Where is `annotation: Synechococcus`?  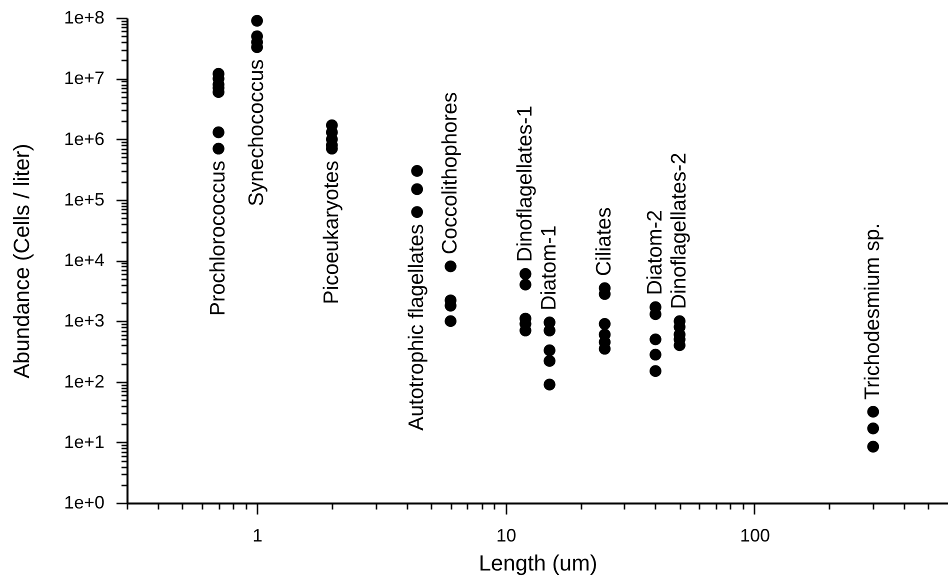
annotation: Synechococcus is located at coordinates (256, 132).